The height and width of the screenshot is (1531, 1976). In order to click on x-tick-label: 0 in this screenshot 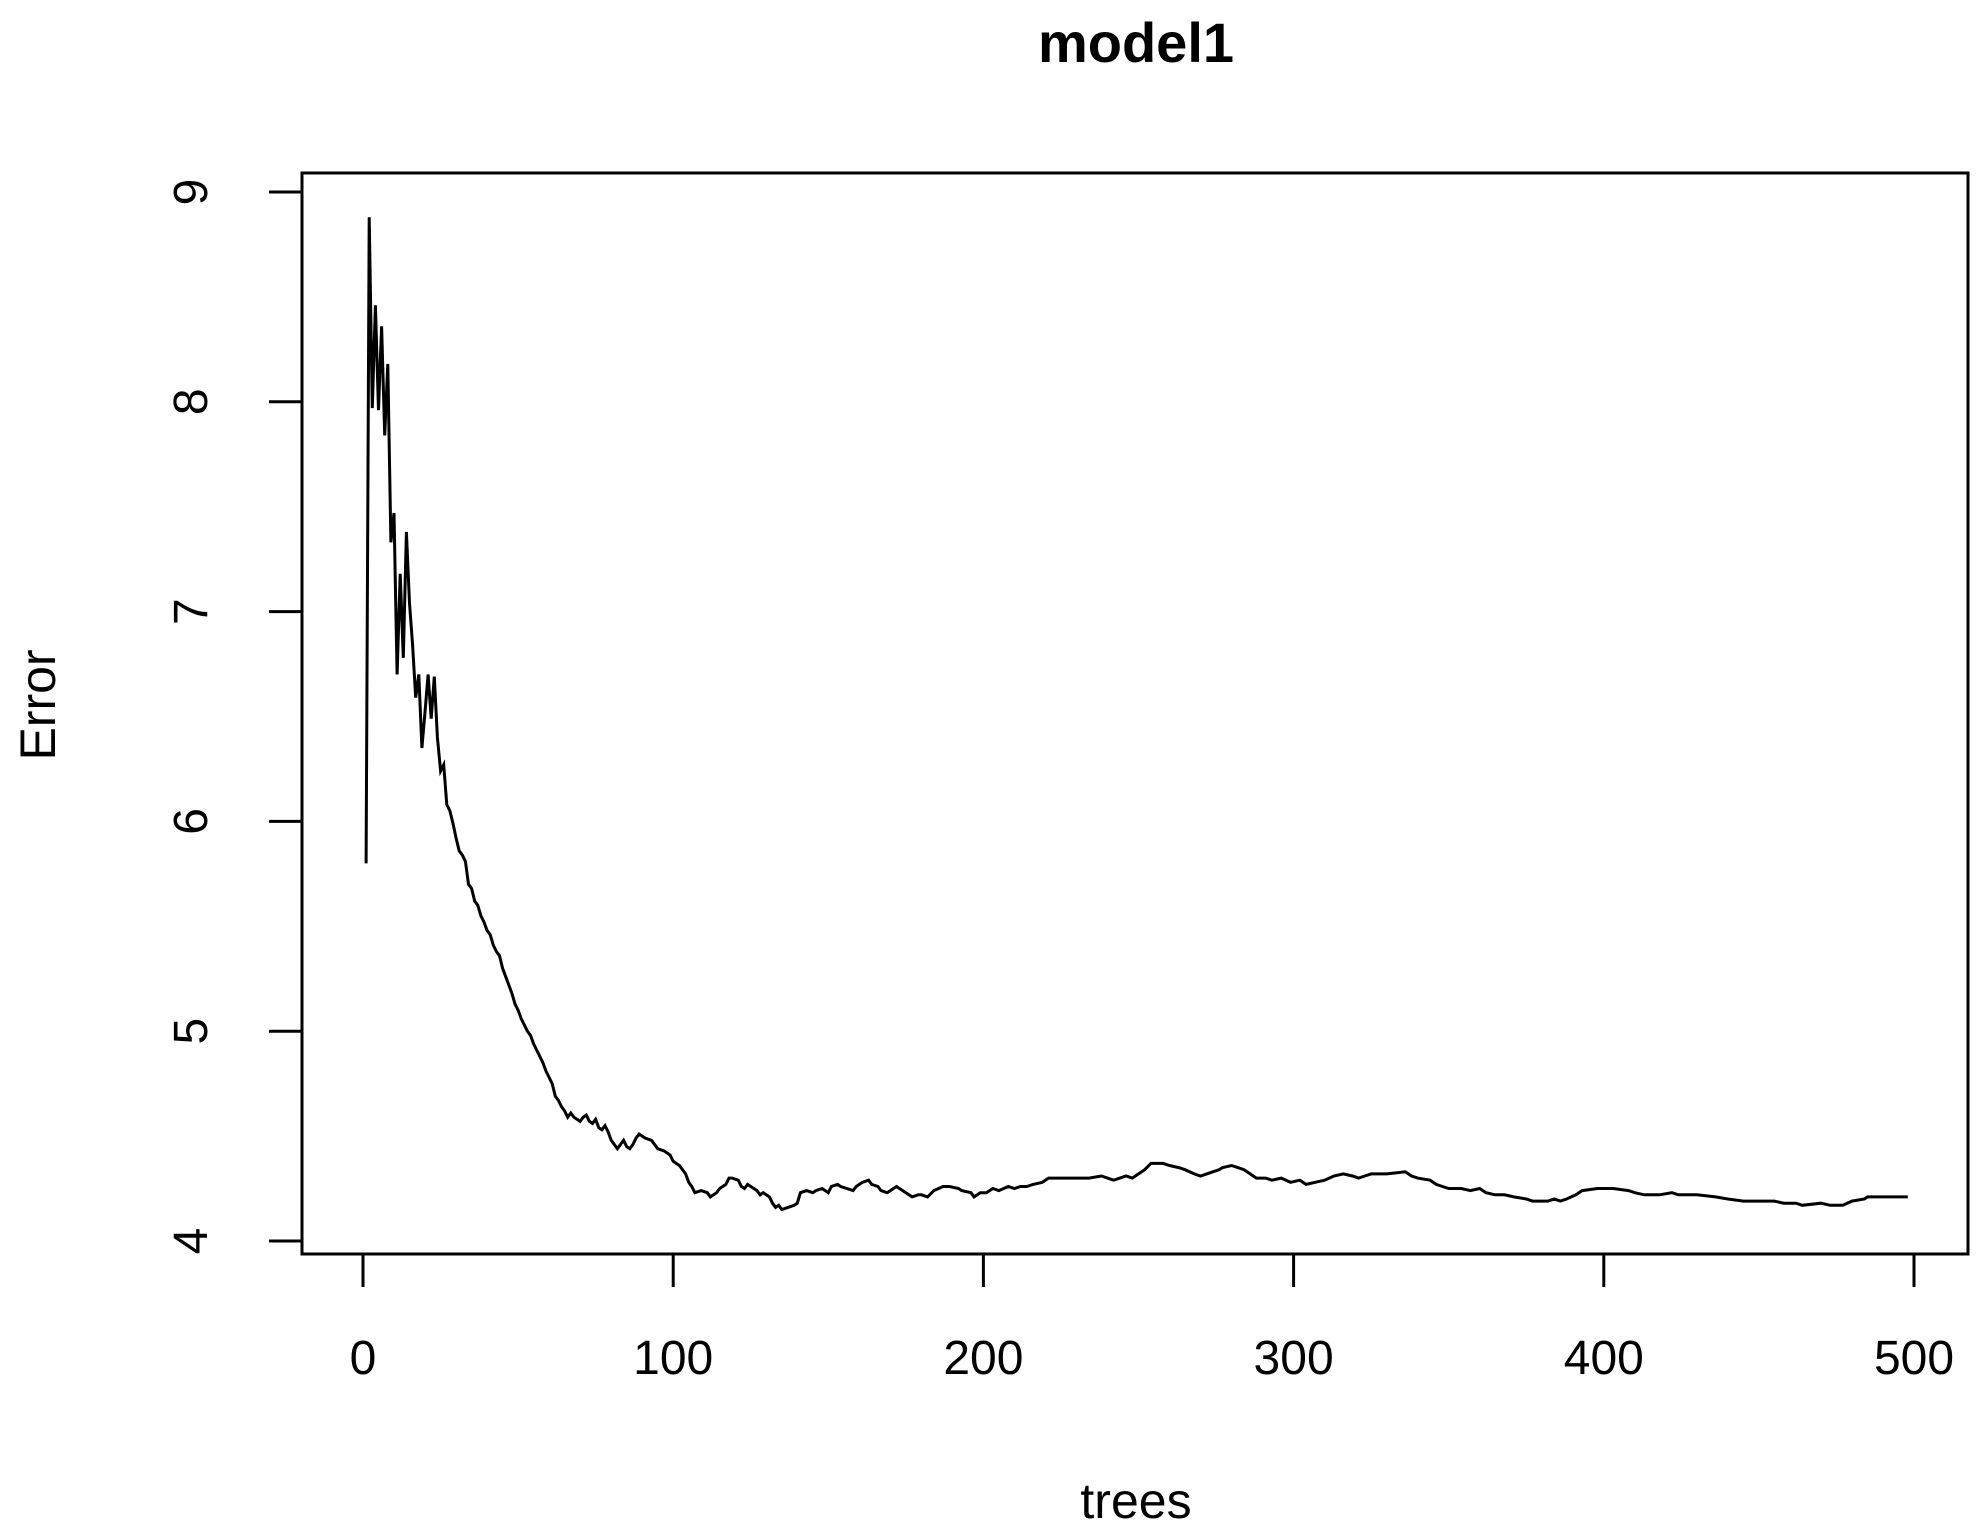, I will do `click(363, 1358)`.